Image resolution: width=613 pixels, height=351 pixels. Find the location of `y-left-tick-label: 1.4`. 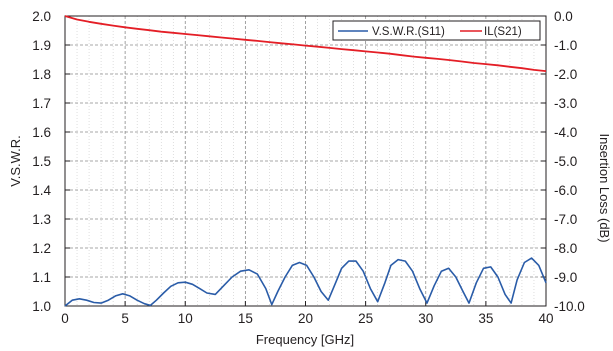

y-left-tick-label: 1.4 is located at coordinates (41, 190).